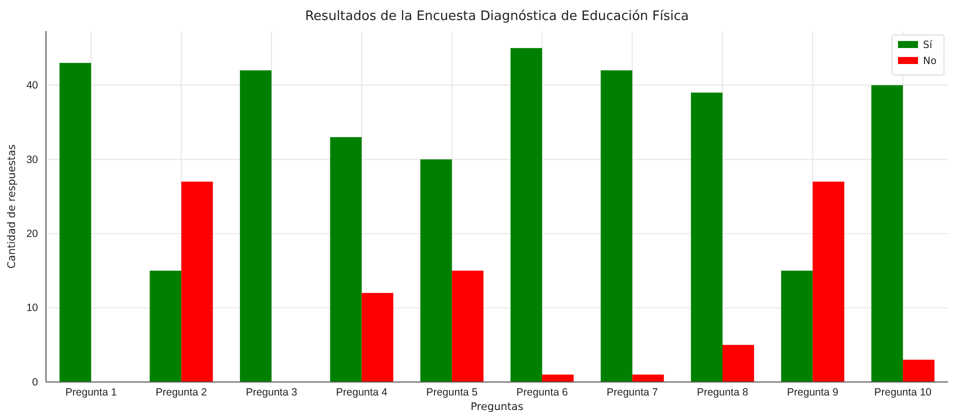  Describe the element at coordinates (12, 206) in the screenshot. I see `y-axis-title: Cantidad de respuestas` at that location.